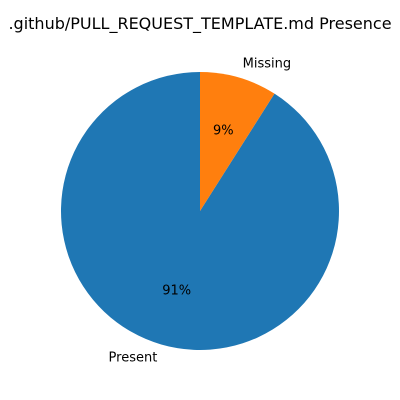  Describe the element at coordinates (267, 64) in the screenshot. I see `slice-label-missing: Missing` at that location.